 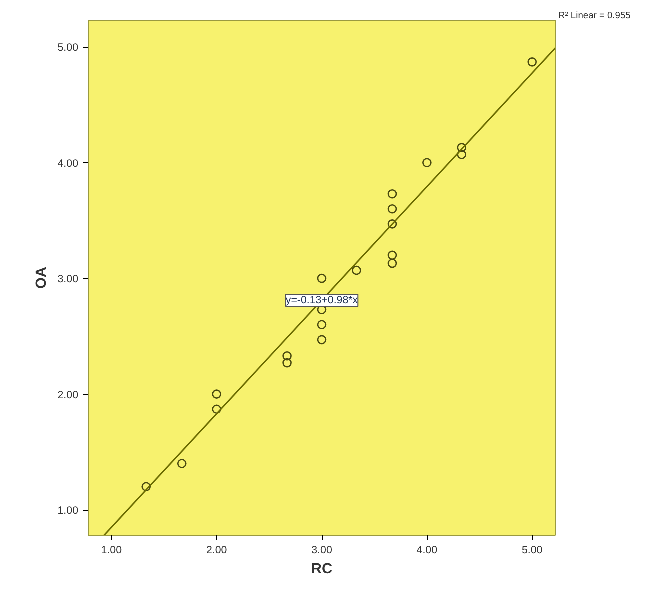 What do you see at coordinates (68, 511) in the screenshot?
I see `y-tick-label: 1.00` at bounding box center [68, 511].